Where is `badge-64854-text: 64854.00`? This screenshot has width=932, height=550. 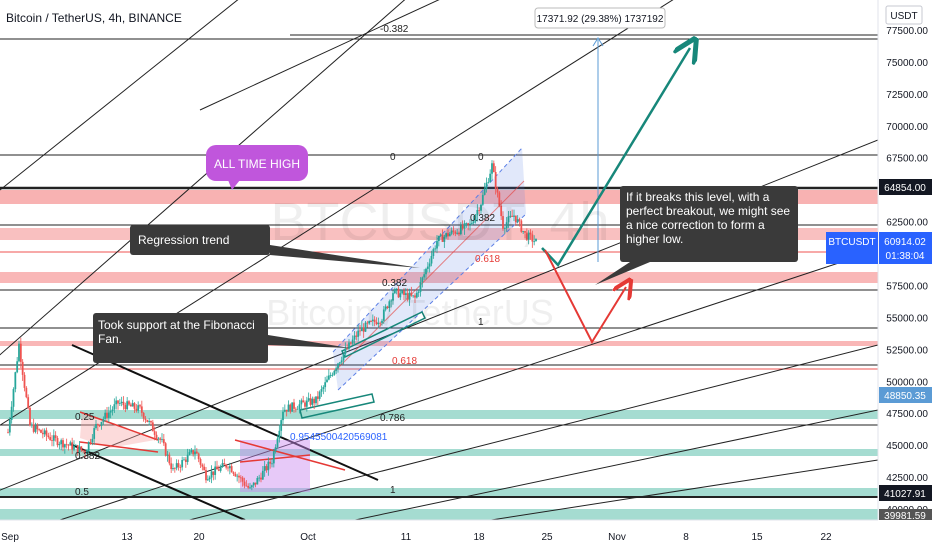 badge-64854-text: 64854.00 is located at coordinates (905, 188).